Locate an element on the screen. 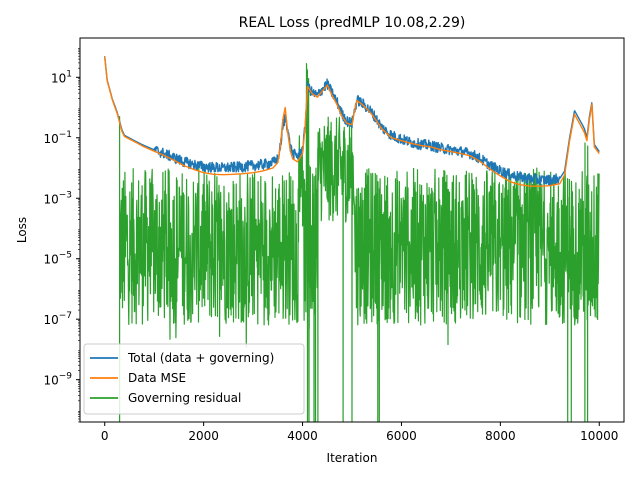 The width and height of the screenshot is (640, 480). x-tick-label: 10000 is located at coordinates (599, 436).